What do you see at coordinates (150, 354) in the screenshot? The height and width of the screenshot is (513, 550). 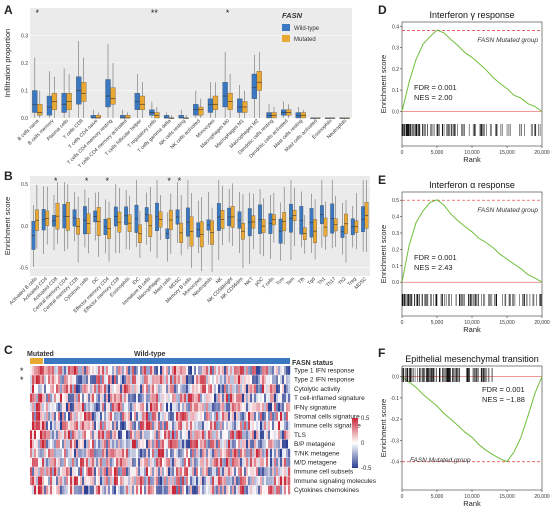 I see `heatmap-group-wild: Wild-type` at bounding box center [150, 354].